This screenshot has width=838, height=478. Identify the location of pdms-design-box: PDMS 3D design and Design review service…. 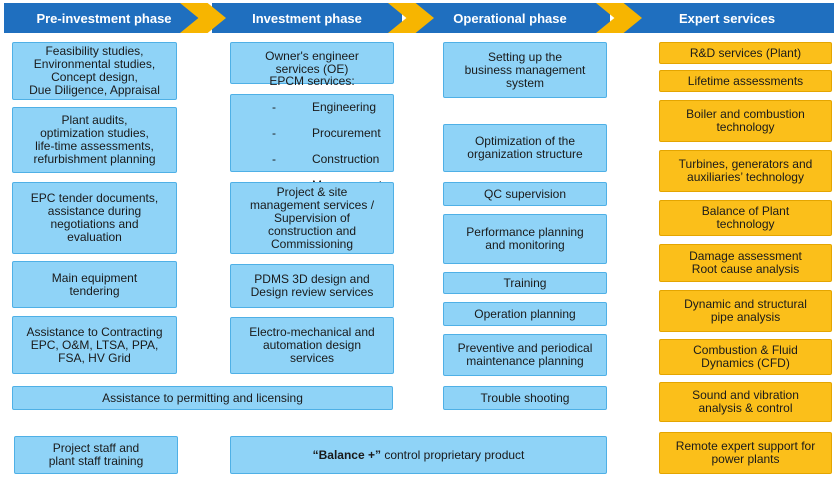
(312, 286).